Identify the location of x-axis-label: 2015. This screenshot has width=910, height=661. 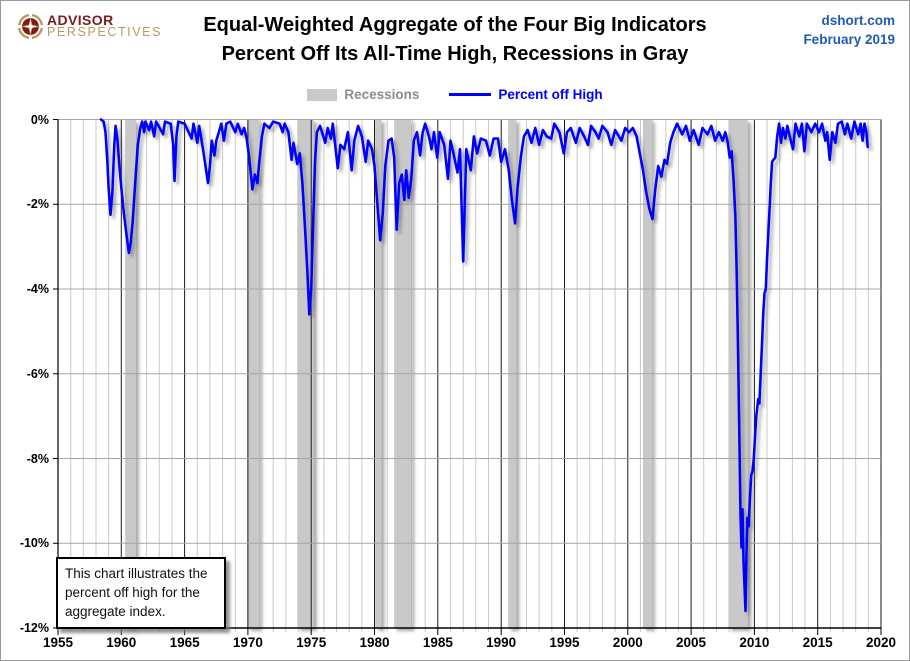
(817, 642).